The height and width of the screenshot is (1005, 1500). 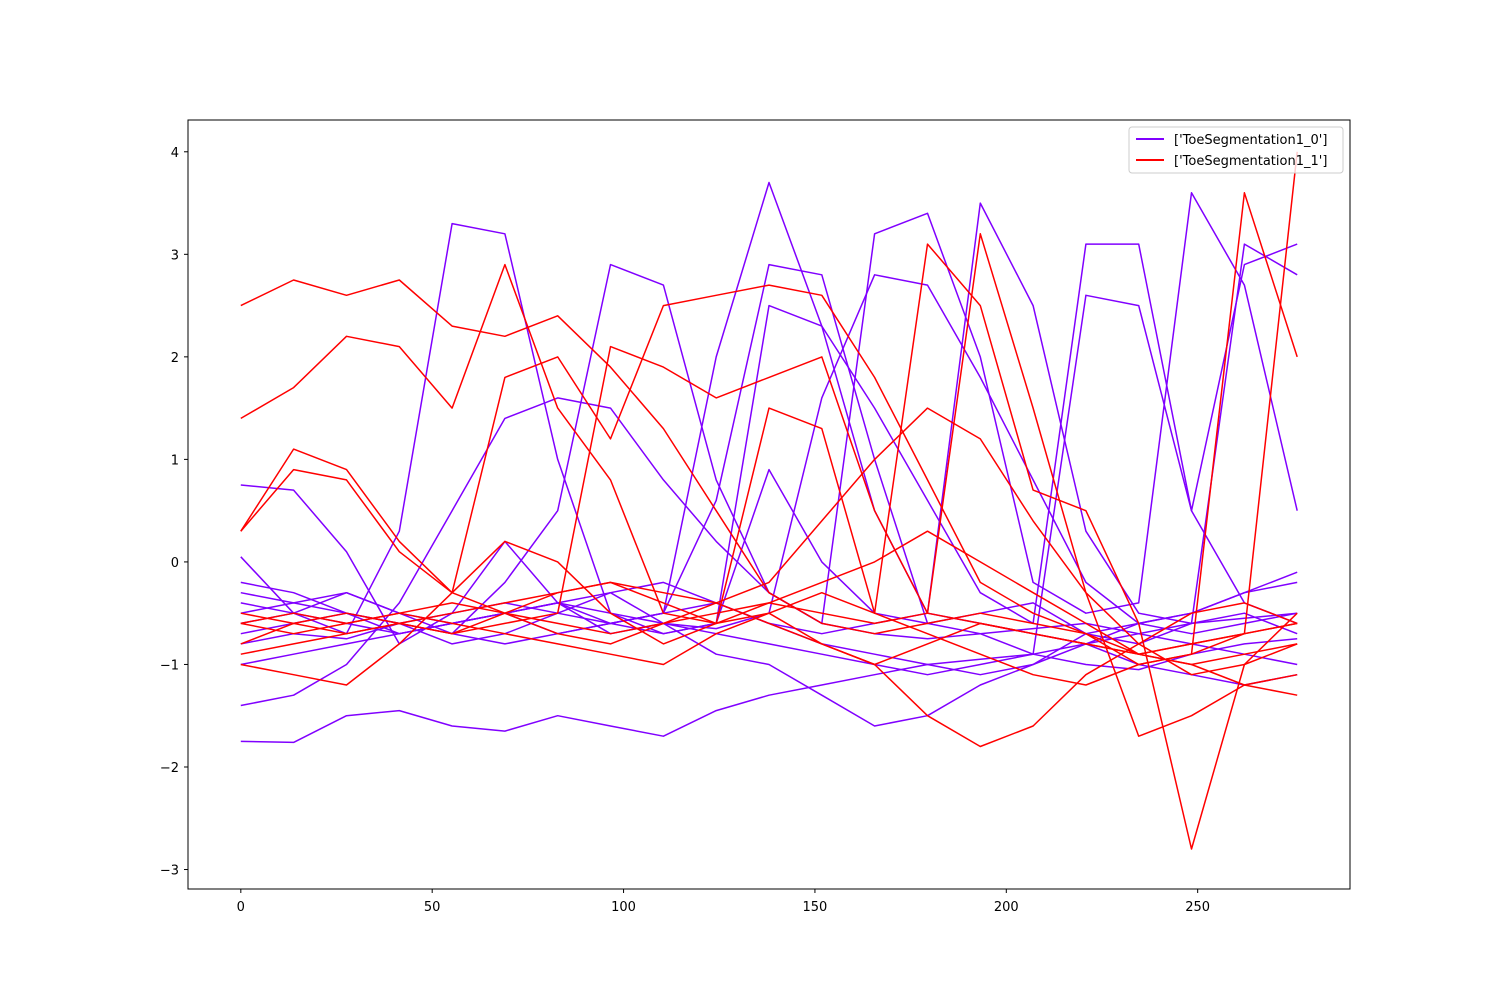 What do you see at coordinates (175, 255) in the screenshot?
I see `y-tick-label: 3` at bounding box center [175, 255].